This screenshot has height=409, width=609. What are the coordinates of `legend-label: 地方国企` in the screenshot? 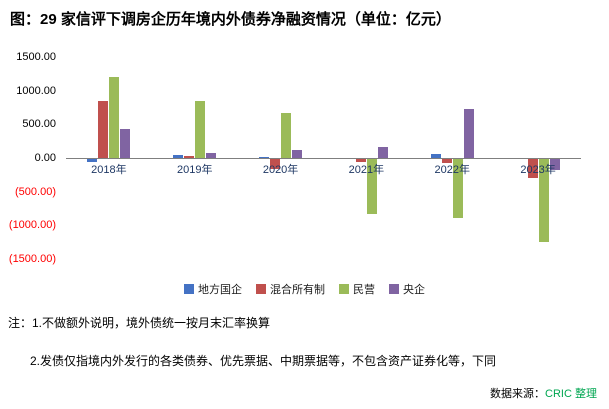 It's located at (220, 290).